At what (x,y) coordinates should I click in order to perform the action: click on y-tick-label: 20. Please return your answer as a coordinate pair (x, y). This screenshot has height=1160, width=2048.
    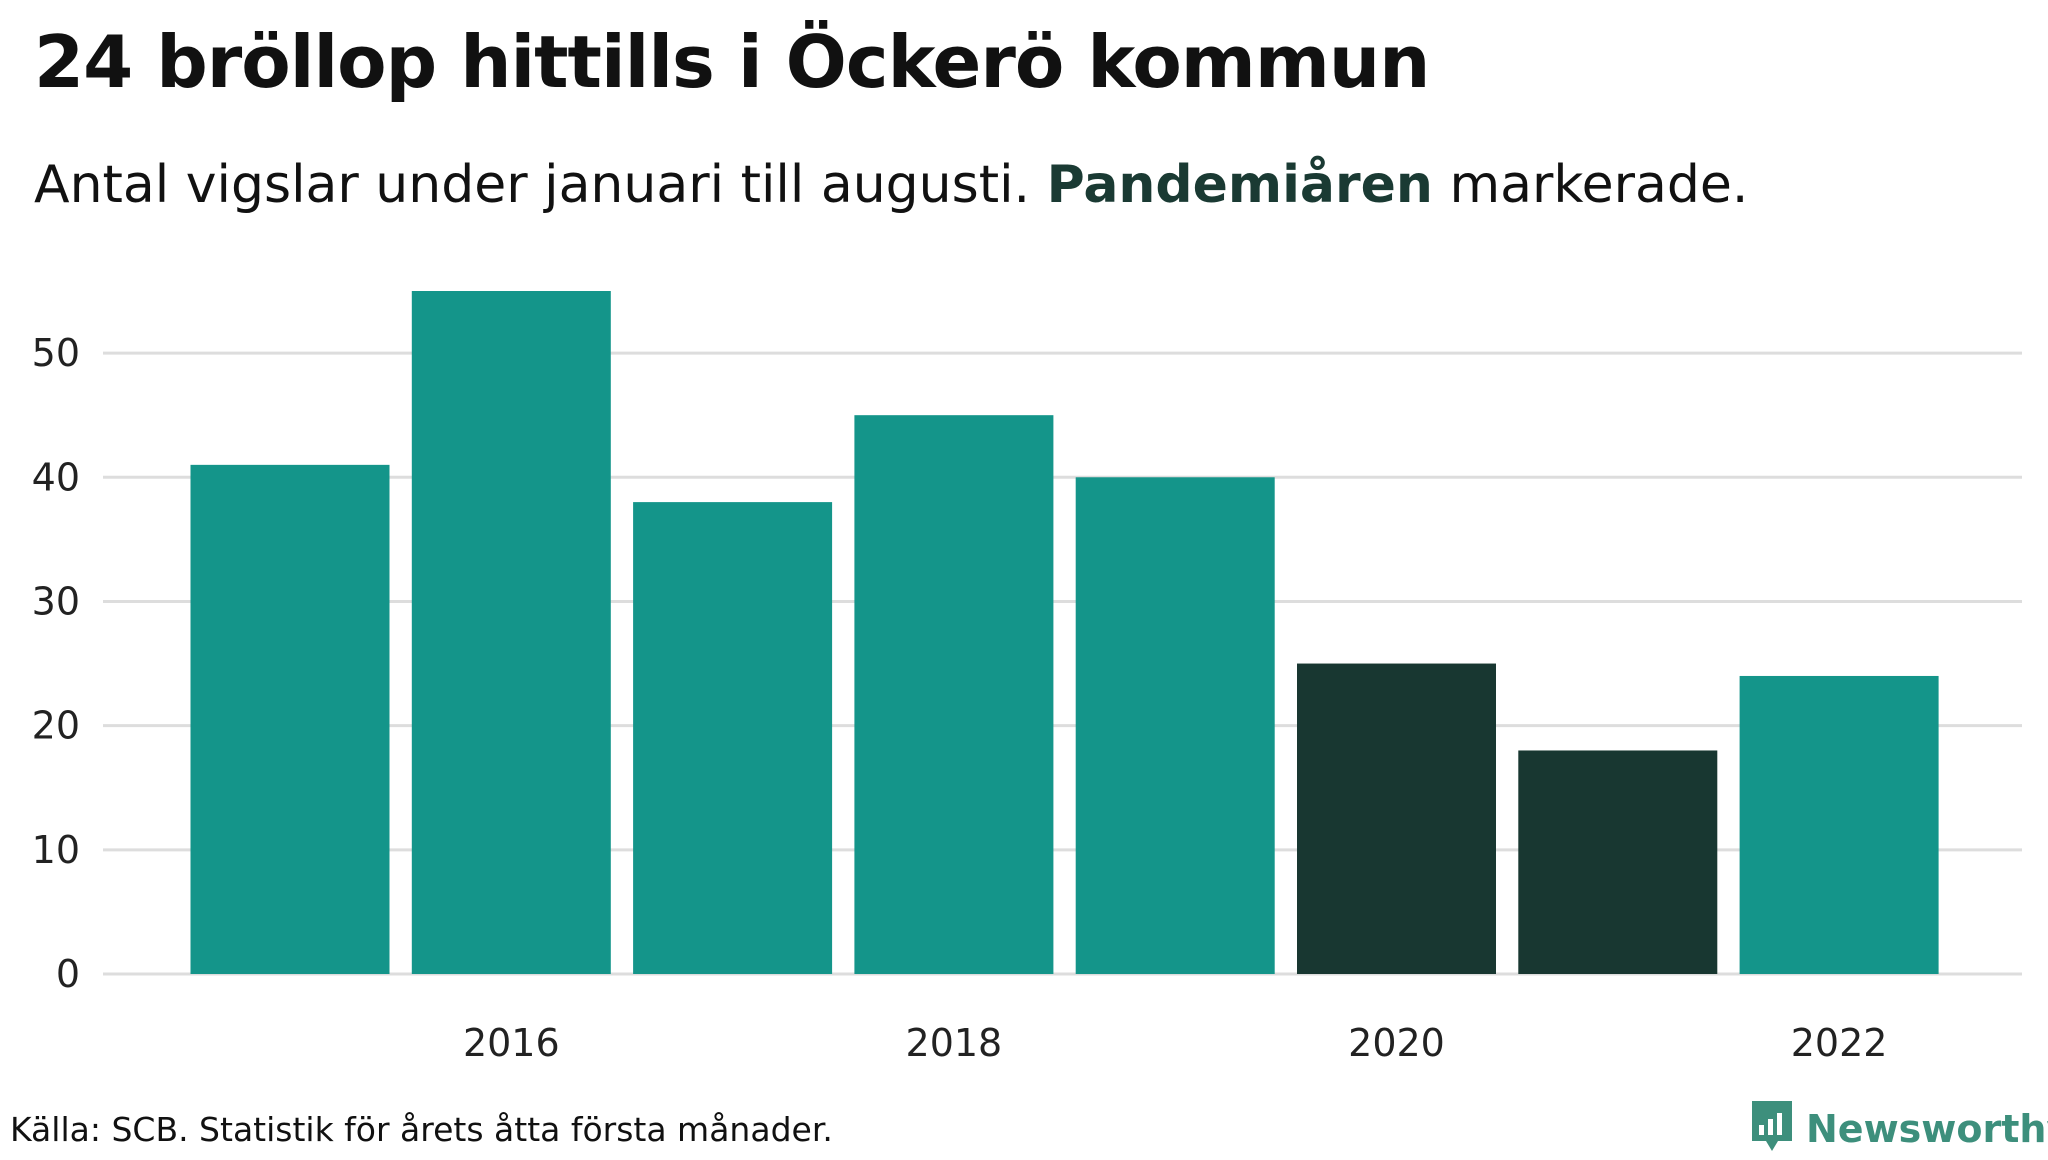
    Looking at the image, I should click on (56, 726).